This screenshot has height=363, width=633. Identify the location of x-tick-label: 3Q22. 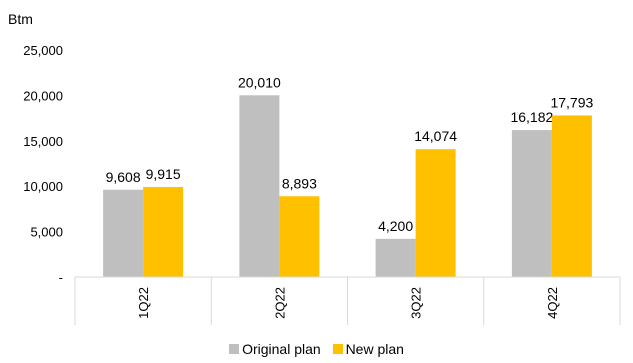
(416, 303).